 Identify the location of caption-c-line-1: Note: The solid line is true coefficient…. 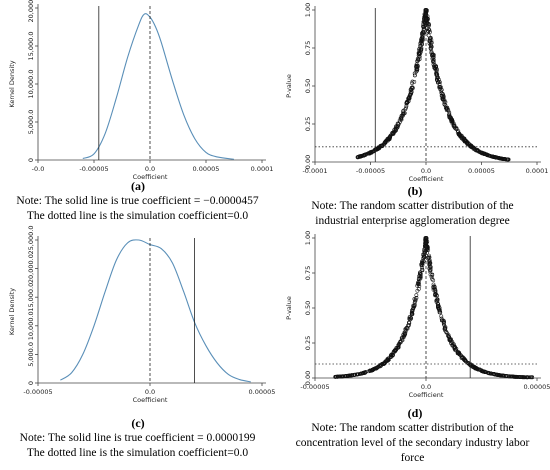
(137, 438).